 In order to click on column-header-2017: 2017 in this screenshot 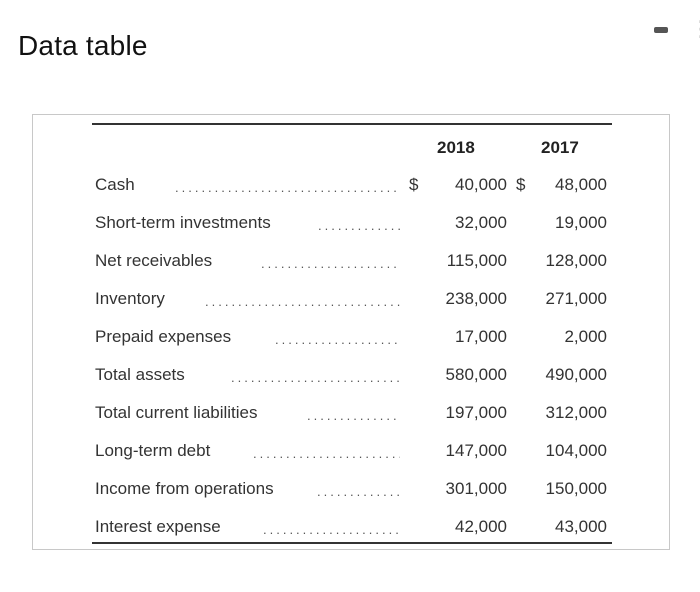, I will do `click(560, 147)`.